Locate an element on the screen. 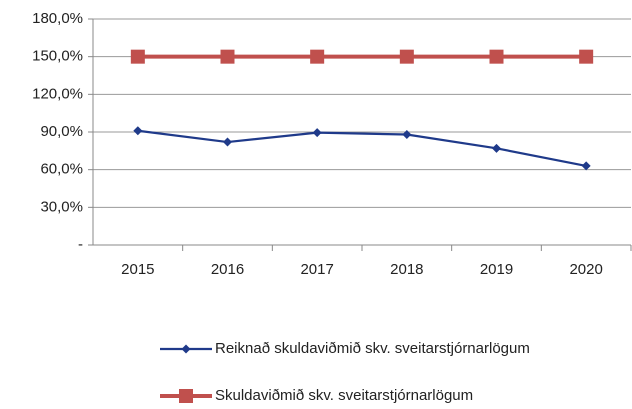 The width and height of the screenshot is (632, 409). x-tick-label: 2018 is located at coordinates (406, 269).